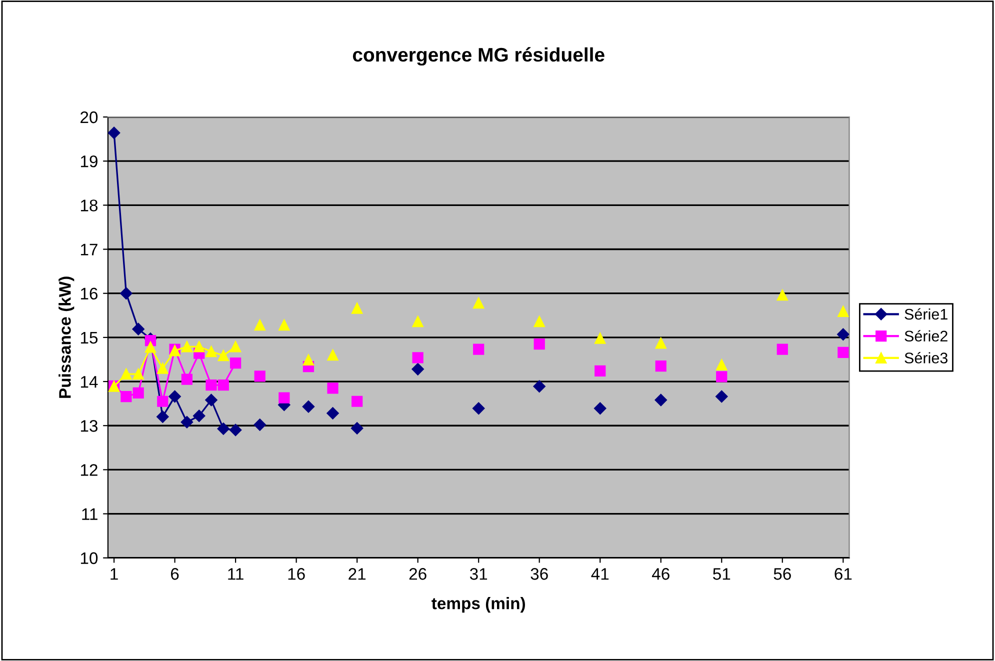 The width and height of the screenshot is (995, 661). Describe the element at coordinates (89, 382) in the screenshot. I see `y-tick-label: 14` at that location.